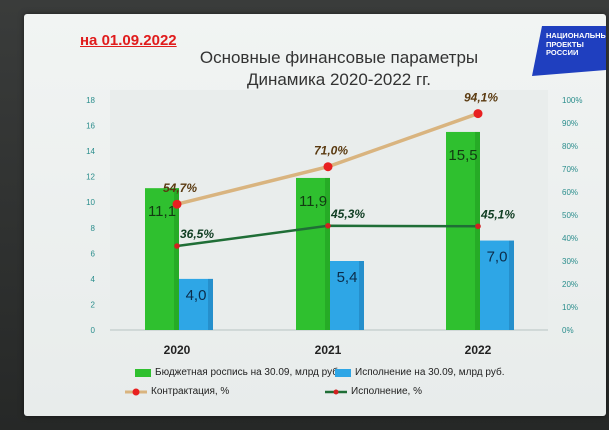 The height and width of the screenshot is (430, 609). I want to click on y-right-tick-label: 60%, so click(570, 192).